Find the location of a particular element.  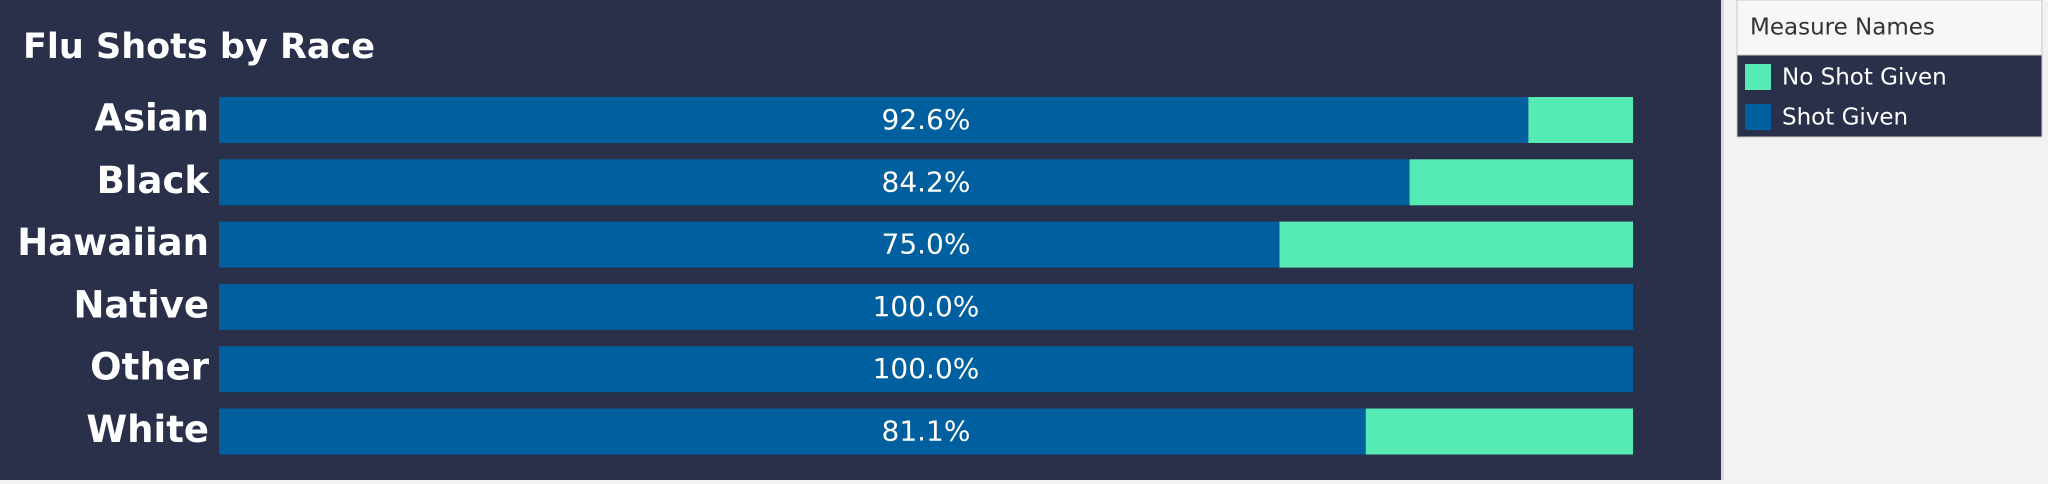

legend-header is located at coordinates (1889, 28).